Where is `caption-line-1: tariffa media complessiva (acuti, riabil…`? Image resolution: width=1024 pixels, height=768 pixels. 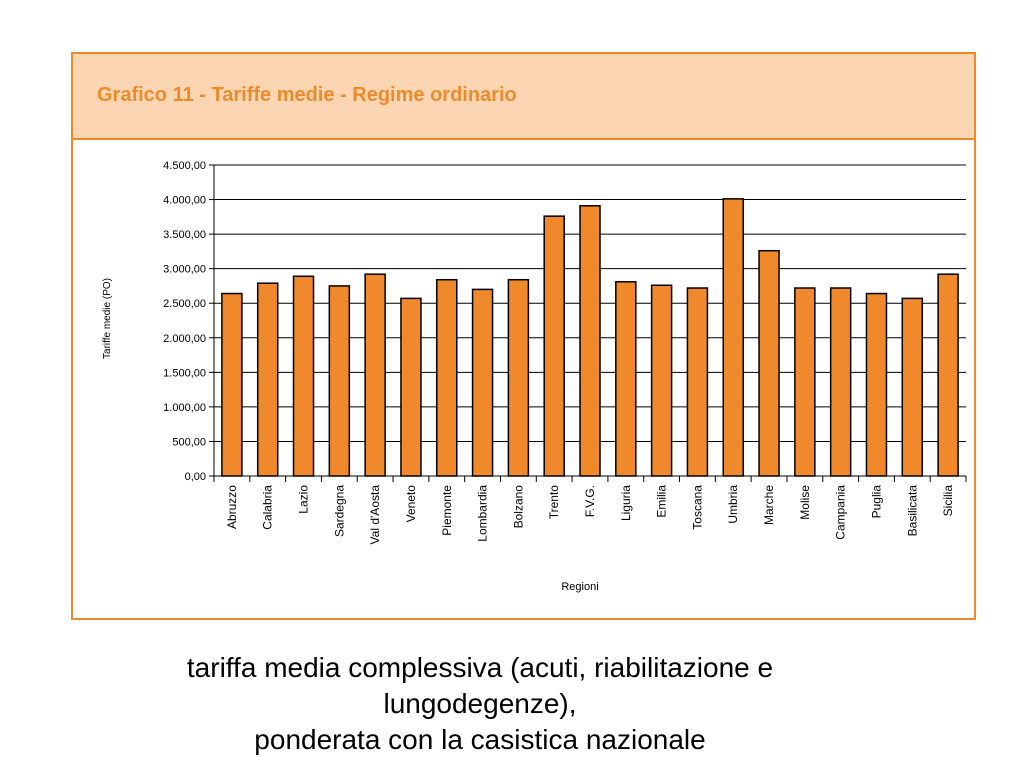
caption-line-1: tariffa media complessiva (acuti, riabil… is located at coordinates (480, 667).